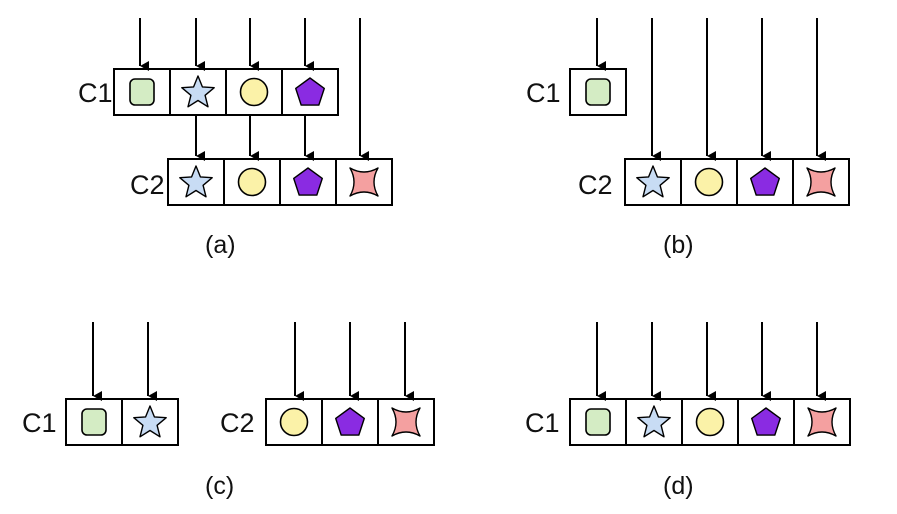  I want to click on panel-d-c1-label: C1, so click(542, 423).